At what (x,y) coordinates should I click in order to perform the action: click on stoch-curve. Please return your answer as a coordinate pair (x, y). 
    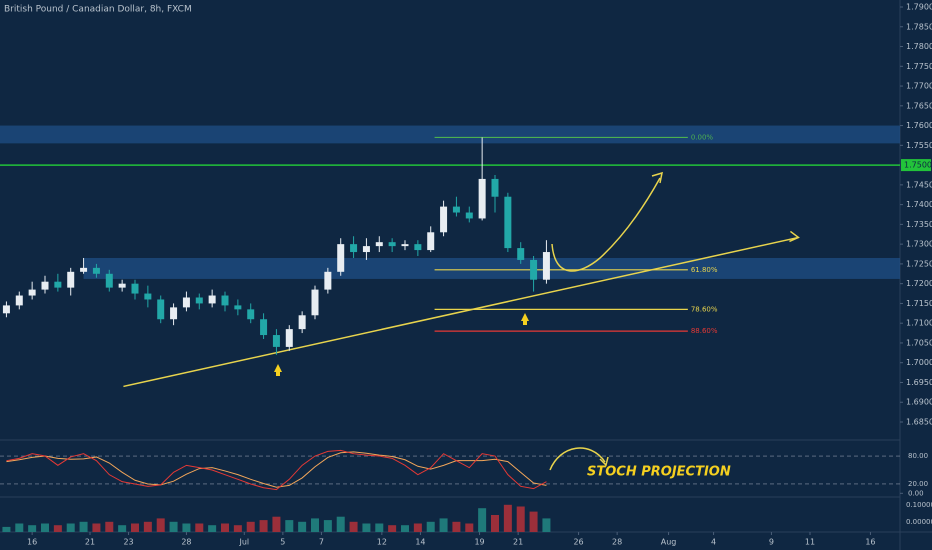
    Looking at the image, I should click on (577, 459).